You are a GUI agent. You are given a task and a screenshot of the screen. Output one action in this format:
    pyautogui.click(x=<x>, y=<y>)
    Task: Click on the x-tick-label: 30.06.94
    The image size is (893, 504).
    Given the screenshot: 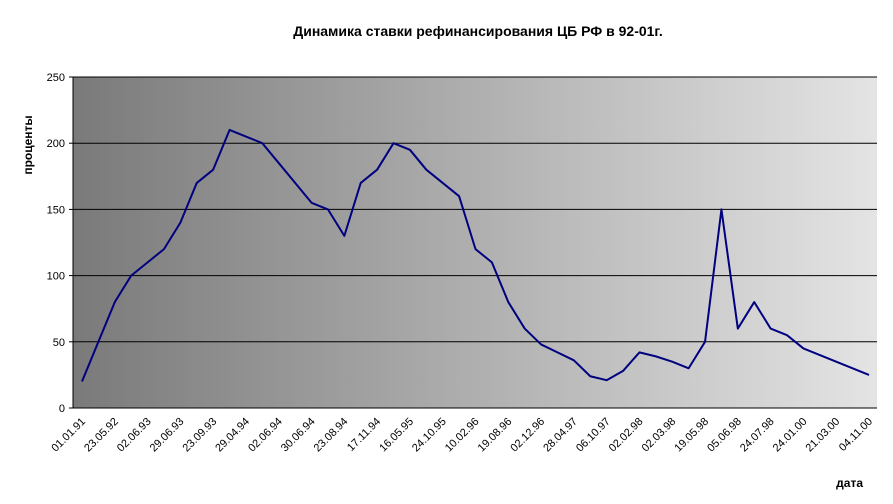 What is the action you would take?
    pyautogui.click(x=298, y=435)
    